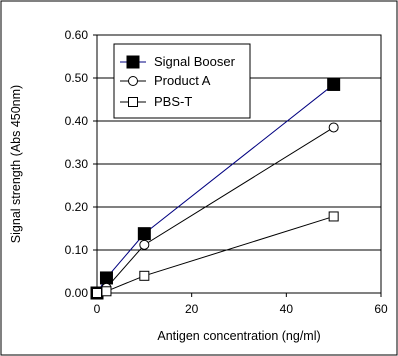 Image resolution: width=398 pixels, height=356 pixels. What do you see at coordinates (192, 309) in the screenshot?
I see `x-tick-label: 20` at bounding box center [192, 309].